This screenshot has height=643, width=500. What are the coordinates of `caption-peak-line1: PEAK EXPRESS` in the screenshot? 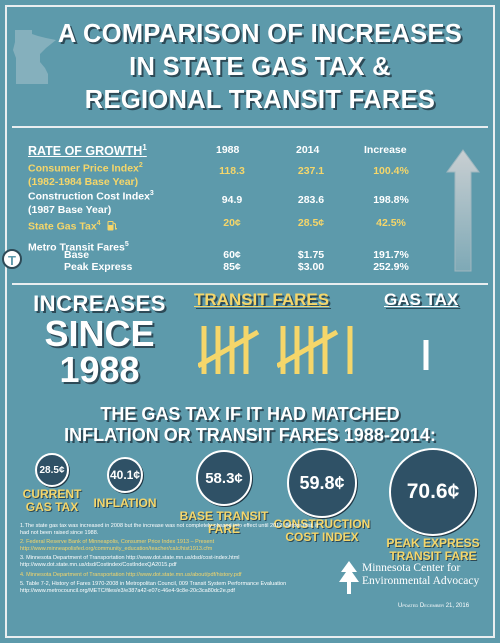 It's located at (433, 543).